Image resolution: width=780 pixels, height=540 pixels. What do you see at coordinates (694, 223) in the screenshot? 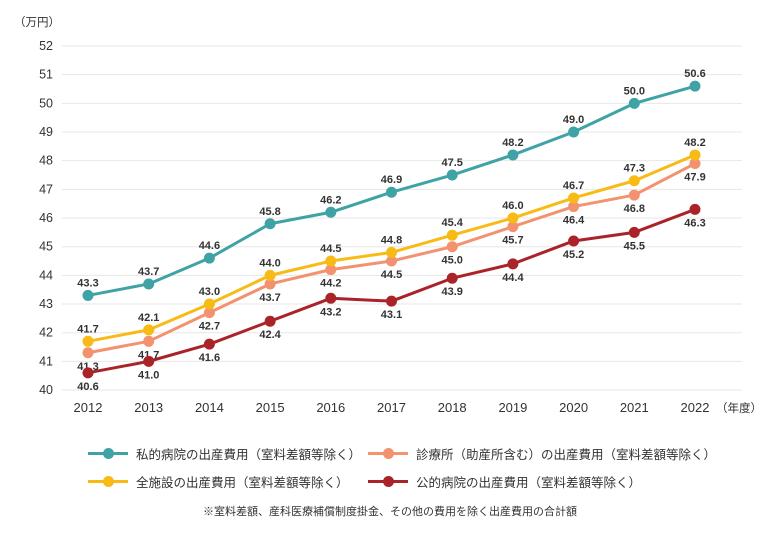
I see `value-label: 46.3` at bounding box center [694, 223].